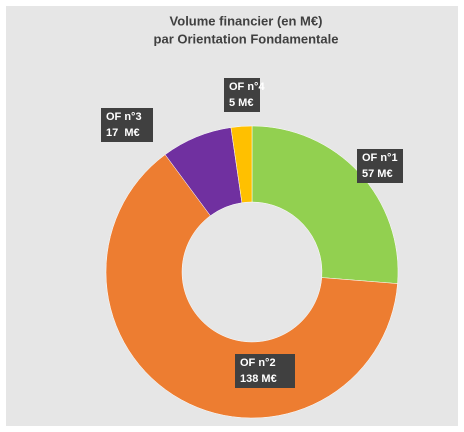 This screenshot has width=464, height=432. What do you see at coordinates (258, 379) in the screenshot?
I see `data-label-value: 138 M€` at bounding box center [258, 379].